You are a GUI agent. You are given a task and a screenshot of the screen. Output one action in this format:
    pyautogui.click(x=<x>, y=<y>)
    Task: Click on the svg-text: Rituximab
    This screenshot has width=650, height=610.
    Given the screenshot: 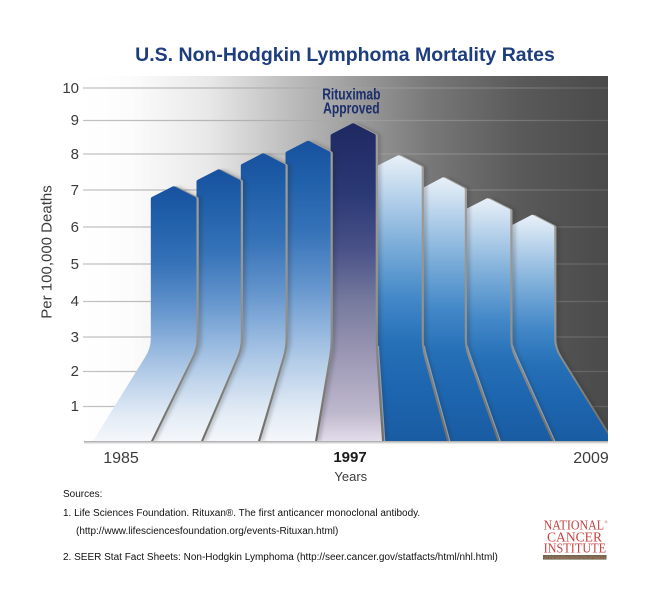 What is the action you would take?
    pyautogui.click(x=351, y=95)
    